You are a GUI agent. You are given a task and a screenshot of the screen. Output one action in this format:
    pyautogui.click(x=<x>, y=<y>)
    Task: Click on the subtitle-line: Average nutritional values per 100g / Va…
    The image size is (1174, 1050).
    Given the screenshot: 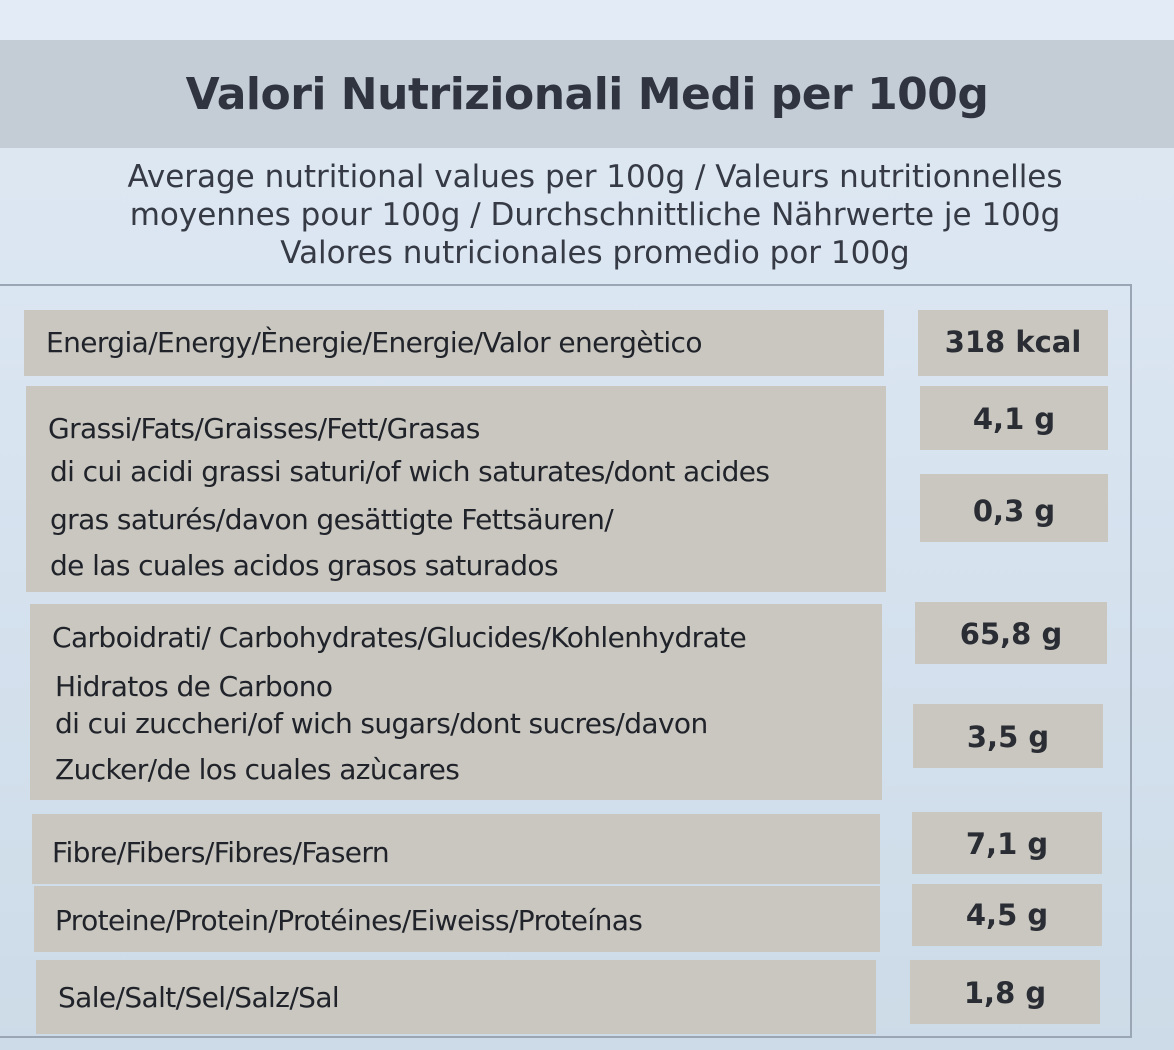 What is the action you would take?
    pyautogui.click(x=595, y=177)
    